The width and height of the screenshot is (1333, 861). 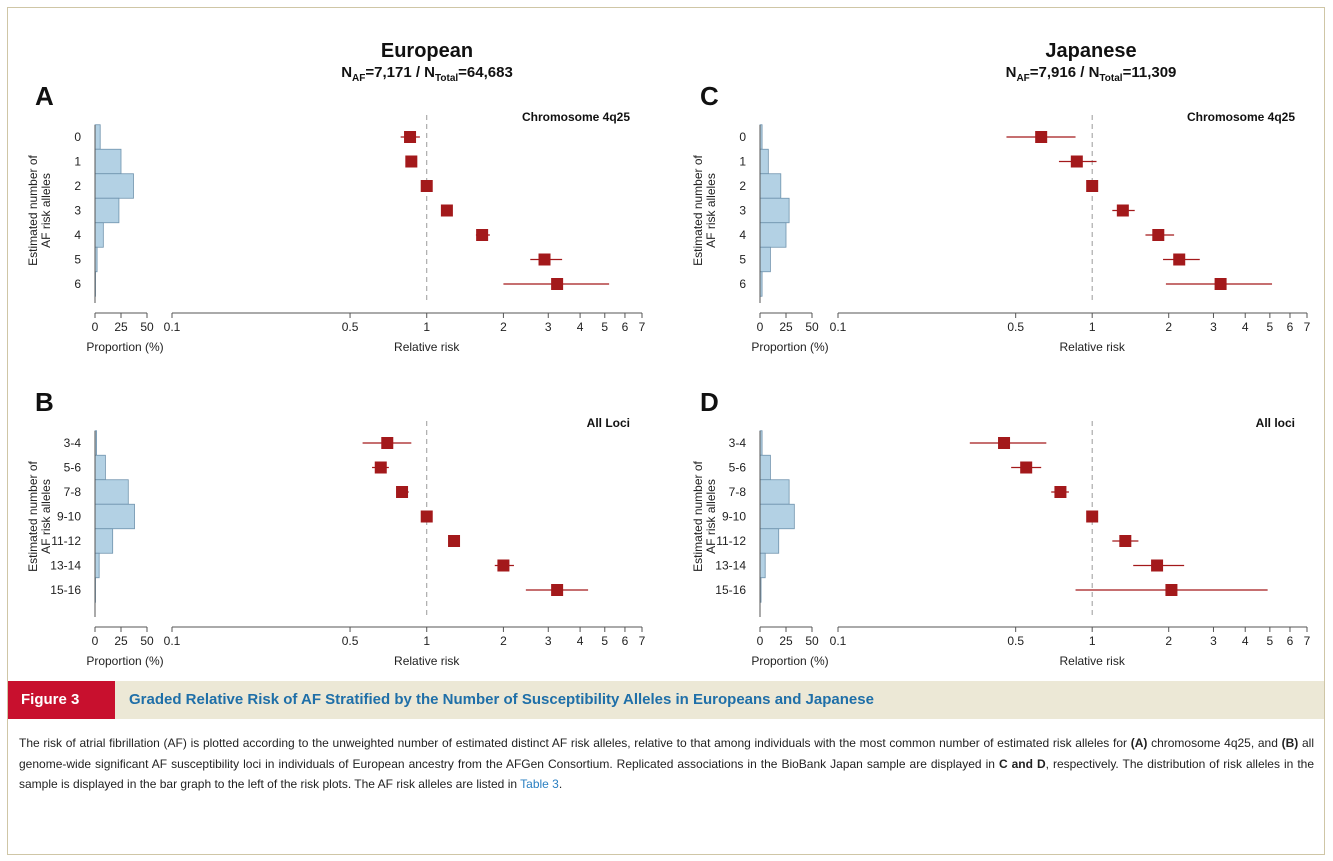 What do you see at coordinates (539, 784) in the screenshot?
I see `table-3-link: Table 3` at bounding box center [539, 784].